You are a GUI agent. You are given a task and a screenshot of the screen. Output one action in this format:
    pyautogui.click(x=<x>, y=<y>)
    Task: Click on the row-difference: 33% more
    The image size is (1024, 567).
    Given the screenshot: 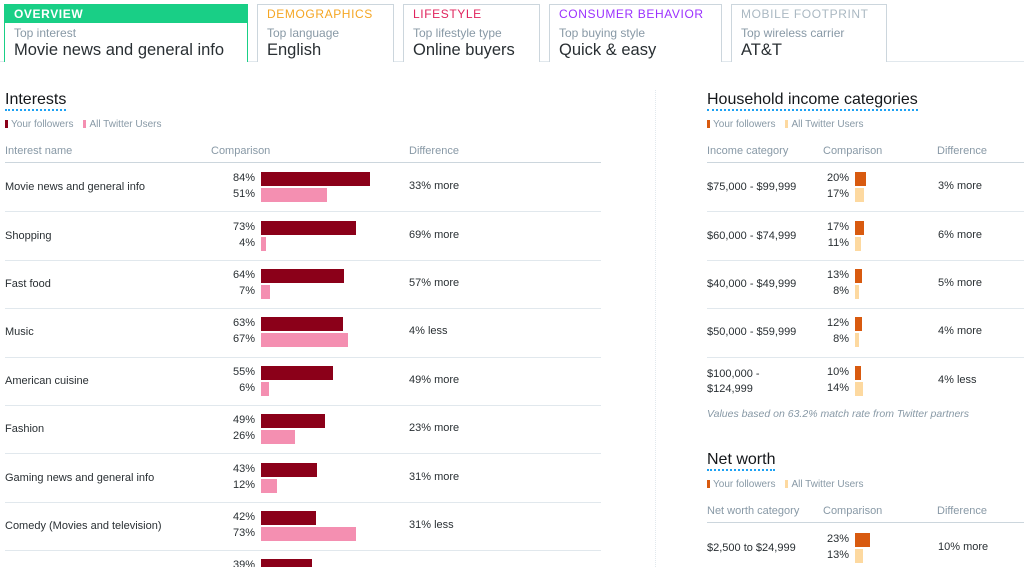 What is the action you would take?
    pyautogui.click(x=434, y=186)
    